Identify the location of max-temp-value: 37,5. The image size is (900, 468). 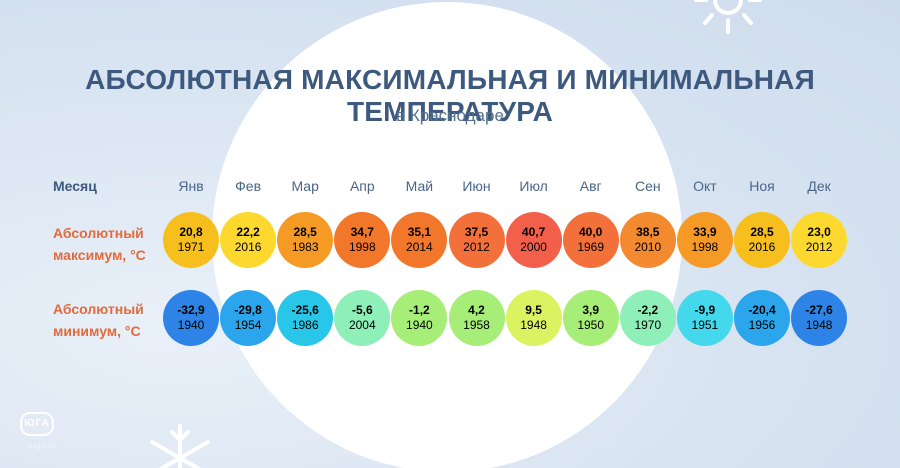
(476, 232).